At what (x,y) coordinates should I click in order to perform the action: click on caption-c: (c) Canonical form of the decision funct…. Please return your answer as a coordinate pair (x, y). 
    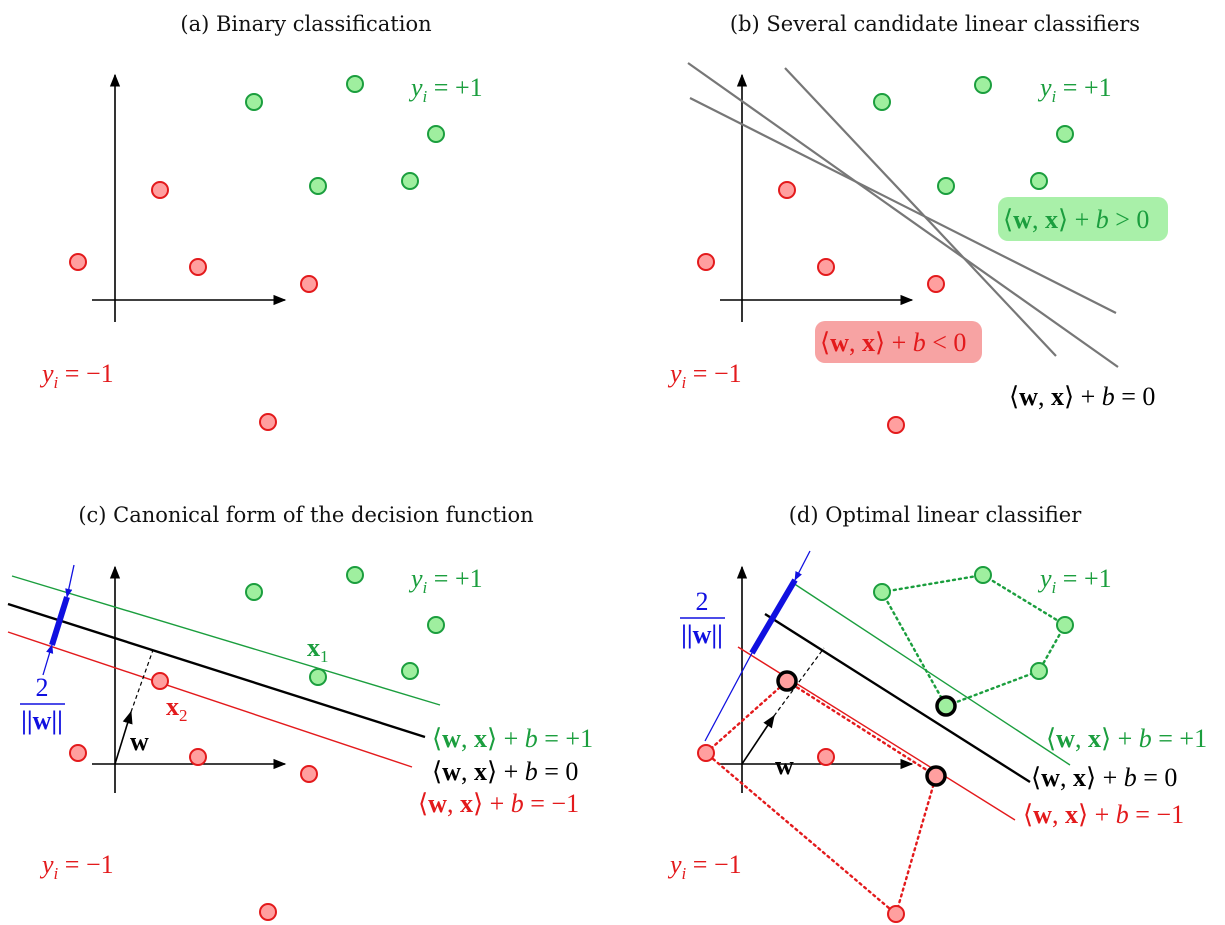
    Looking at the image, I should click on (305, 515).